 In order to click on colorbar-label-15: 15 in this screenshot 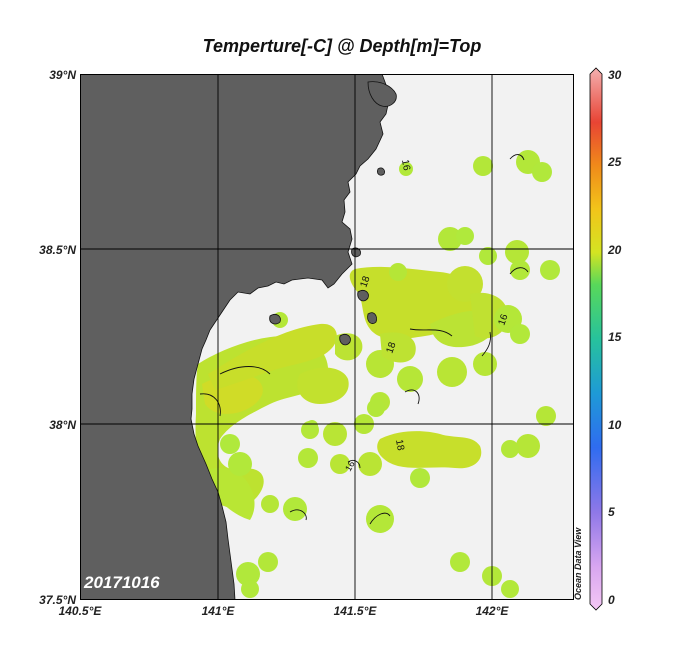, I will do `click(615, 337)`.